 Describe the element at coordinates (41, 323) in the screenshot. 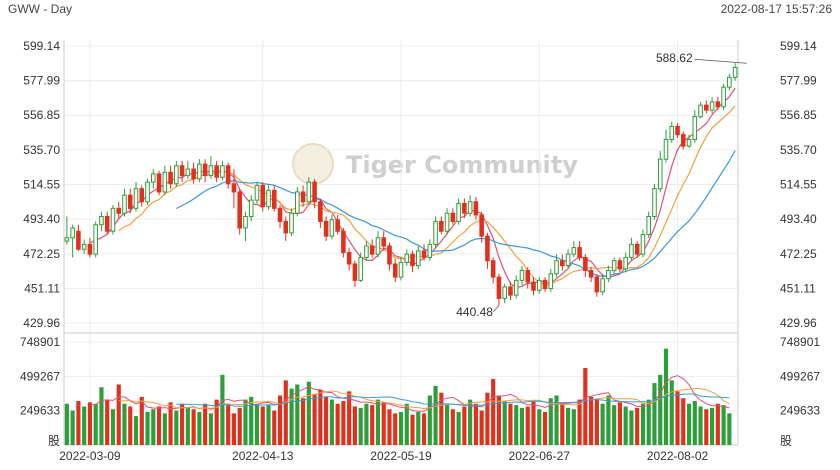

I see `y-tick-label-left: 429.96` at that location.